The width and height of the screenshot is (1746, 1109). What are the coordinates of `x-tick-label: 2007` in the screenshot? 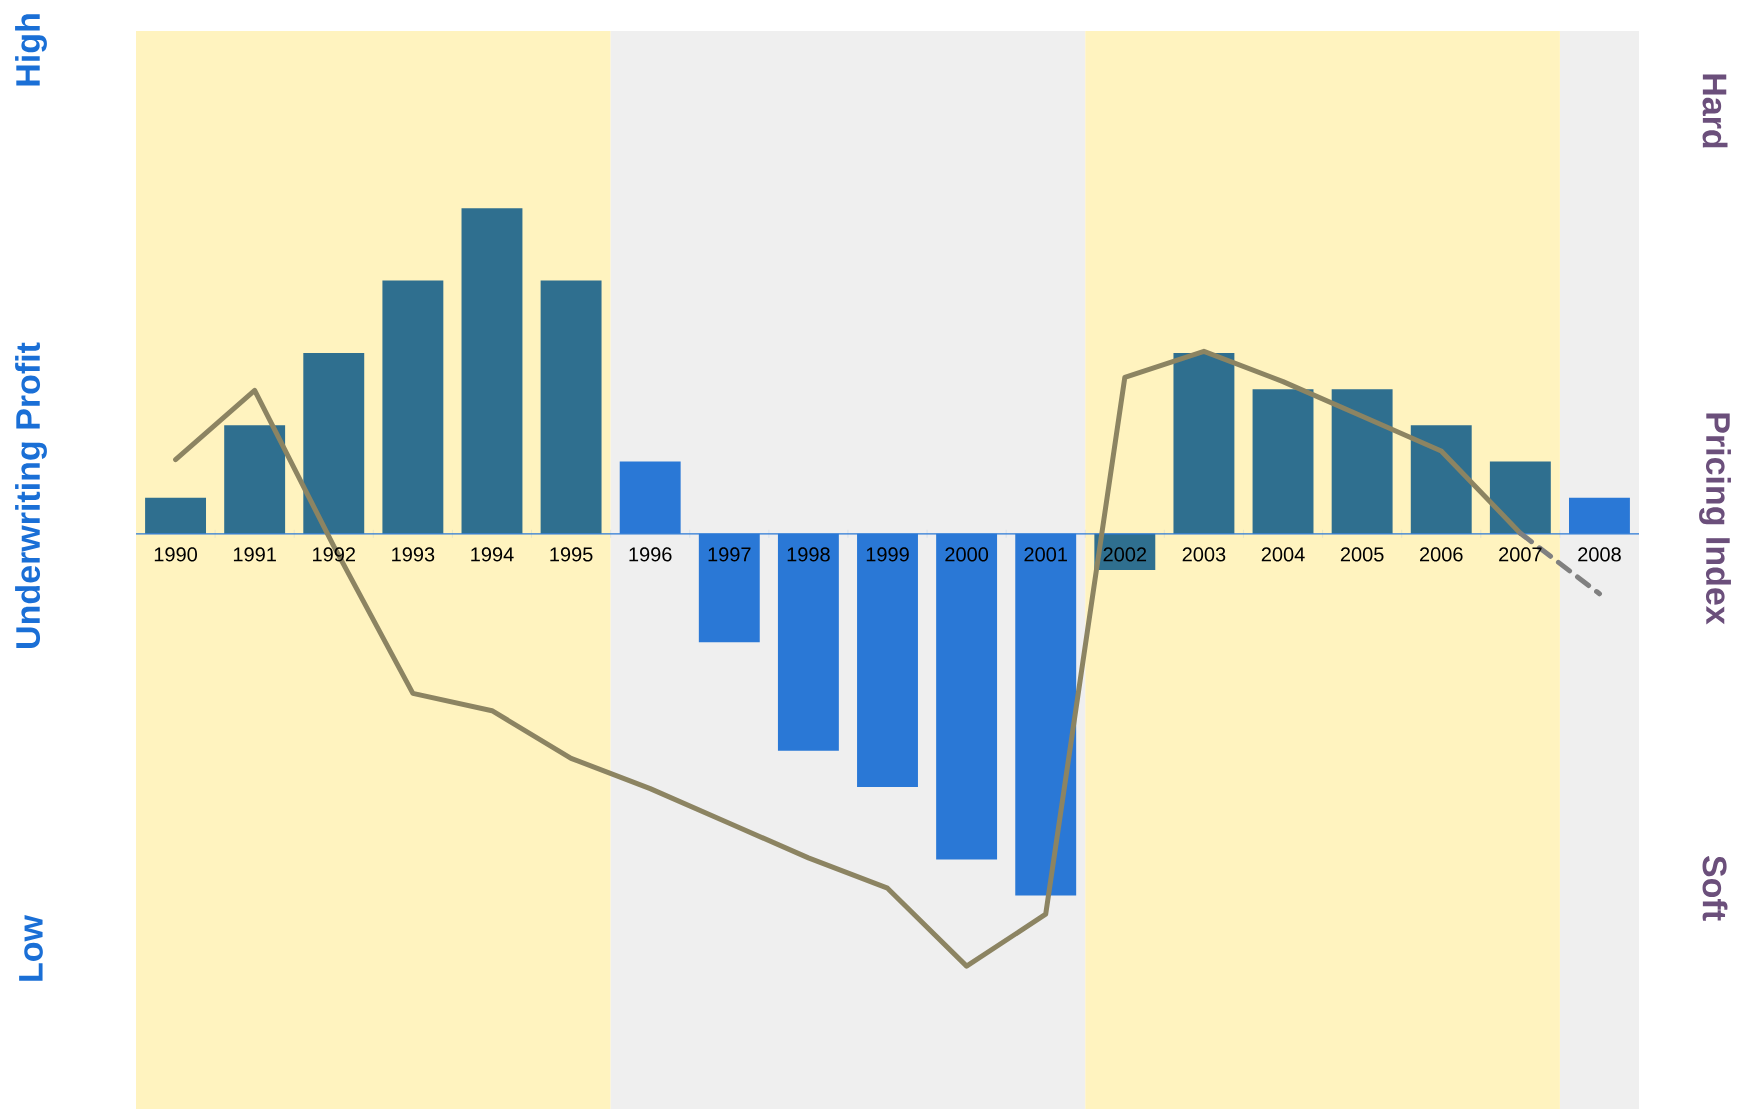 It's located at (1520, 554).